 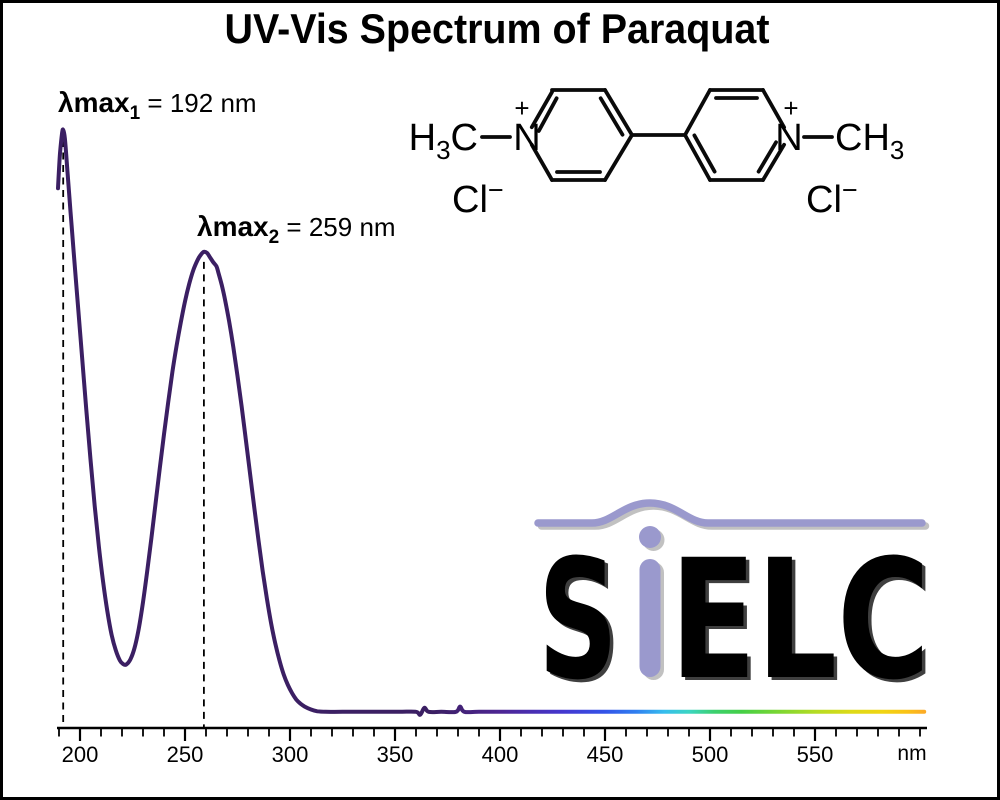 I want to click on logo-i-stem, so click(x=650, y=618).